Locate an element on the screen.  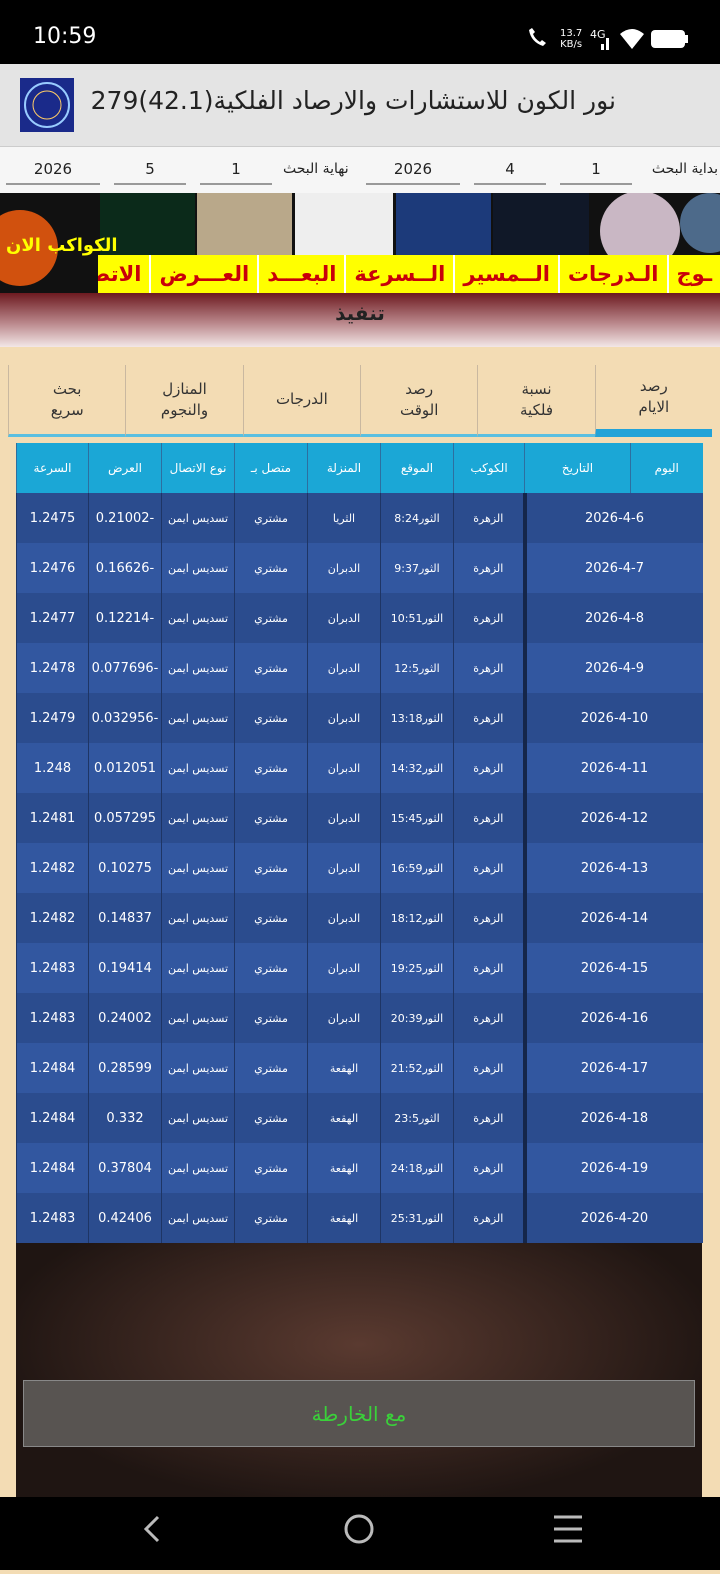
menu-button is located at coordinates (568, 1529).